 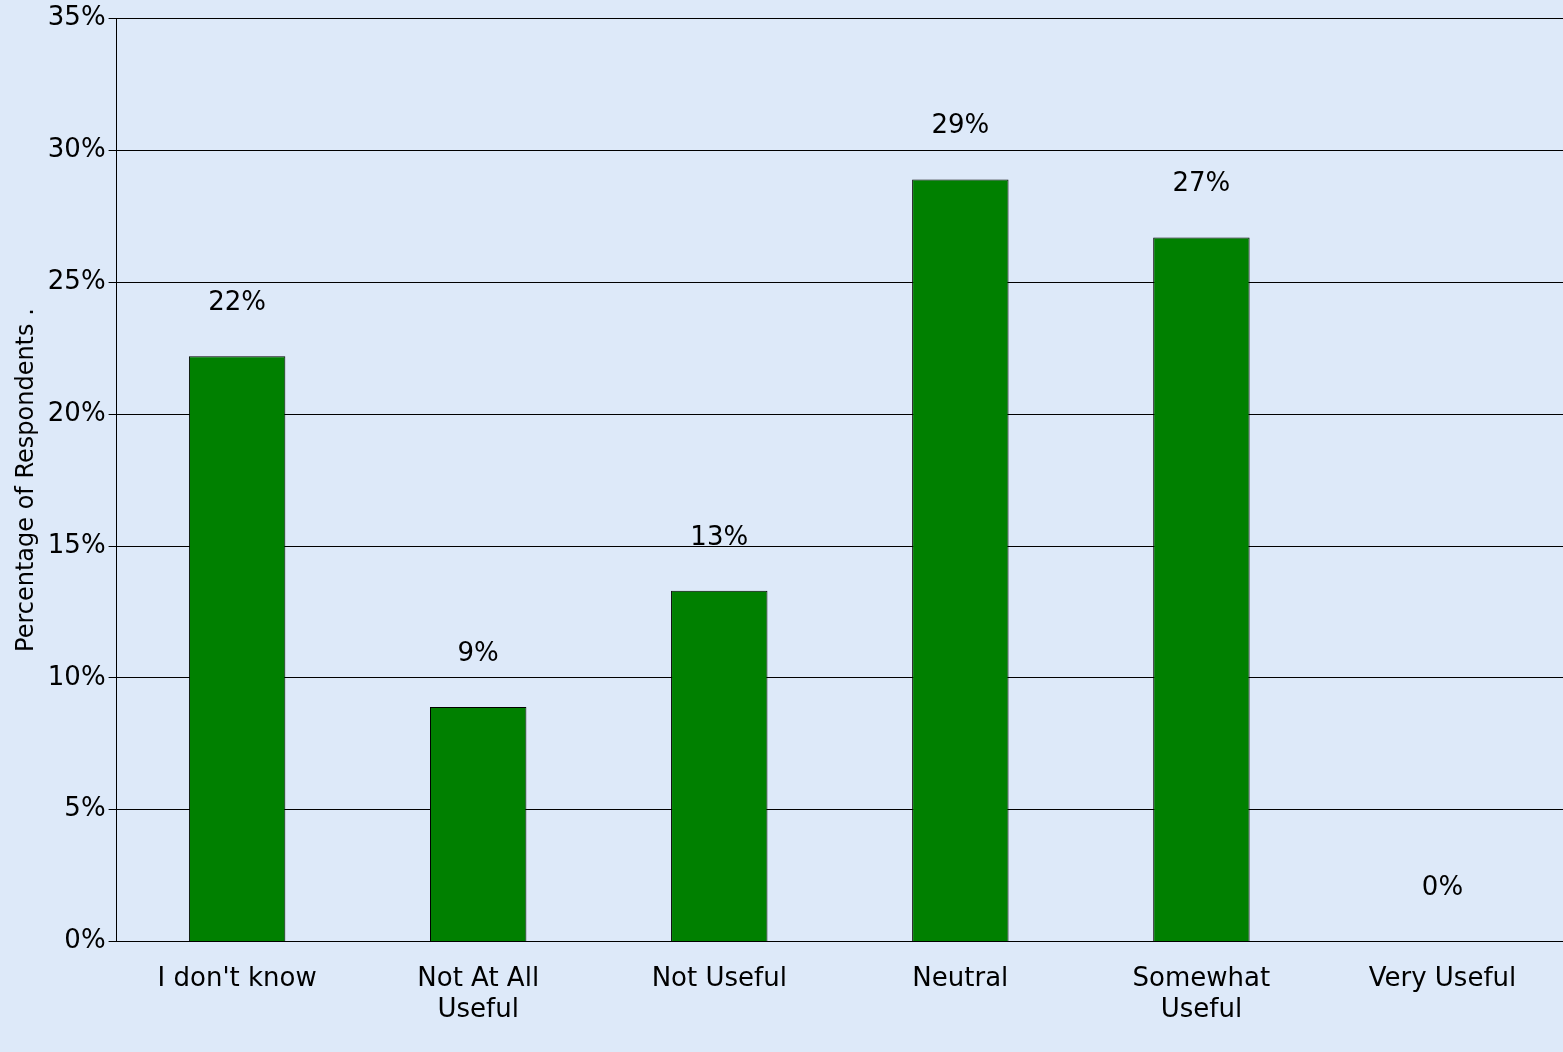 I want to click on x-tick-label: Not Useful, so click(x=719, y=976).